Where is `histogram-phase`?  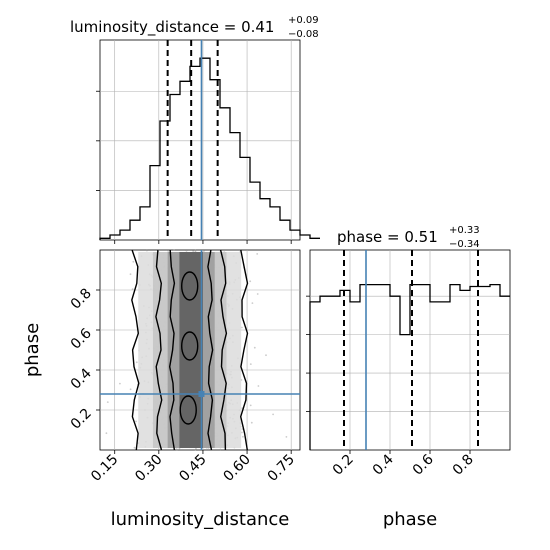 histogram-phase is located at coordinates (409, 366).